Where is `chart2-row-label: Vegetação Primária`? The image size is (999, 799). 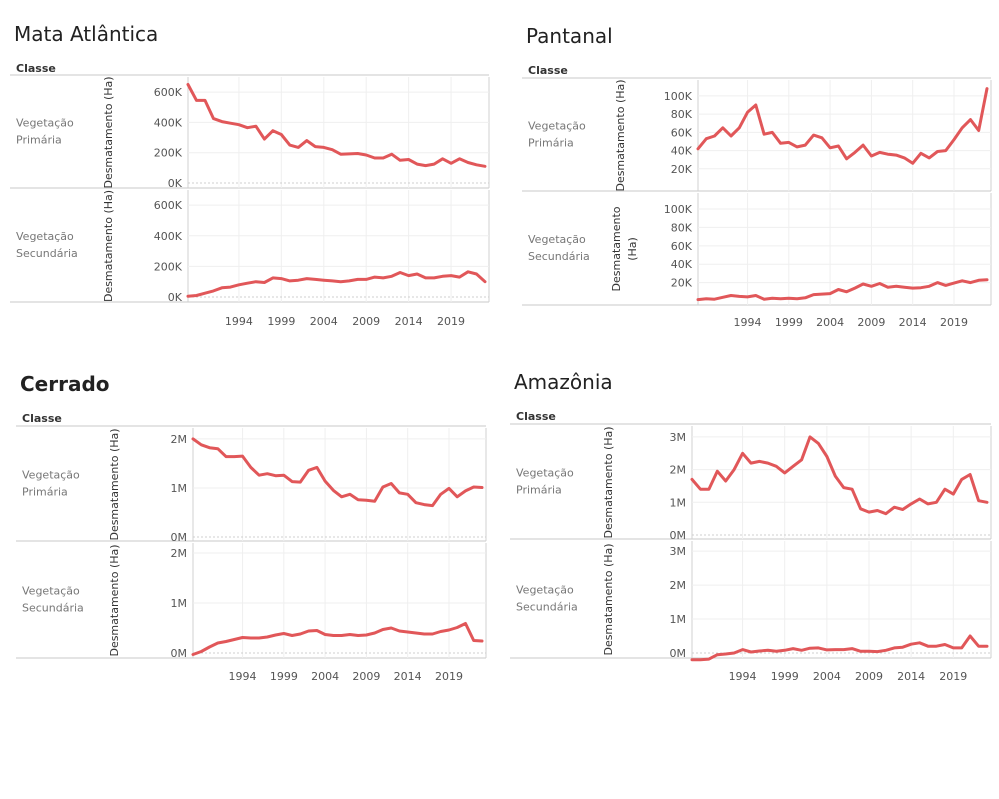
chart2-row-label: Vegetação Primária is located at coordinates (557, 135).